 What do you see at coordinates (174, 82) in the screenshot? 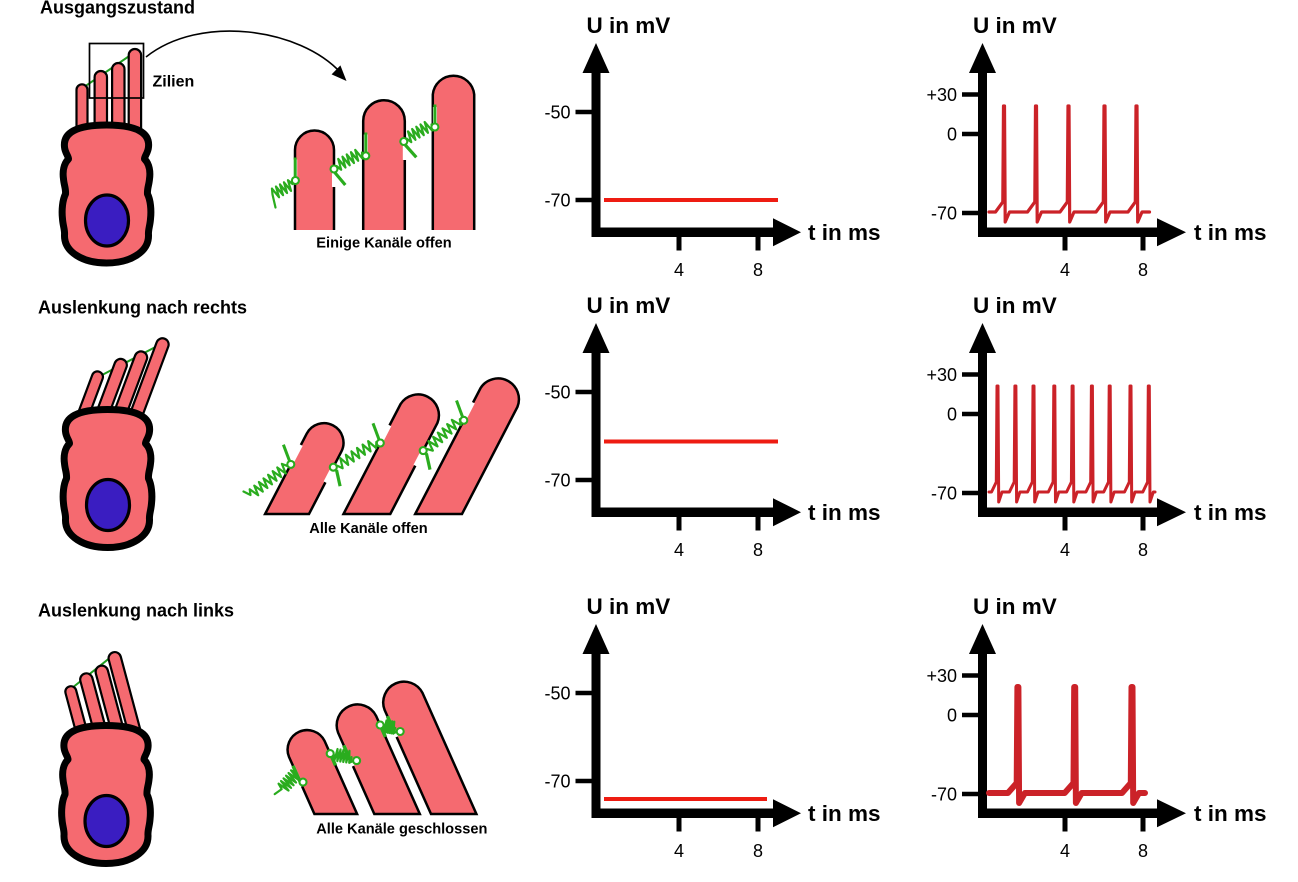
I see `svg-text: Zilien` at bounding box center [174, 82].